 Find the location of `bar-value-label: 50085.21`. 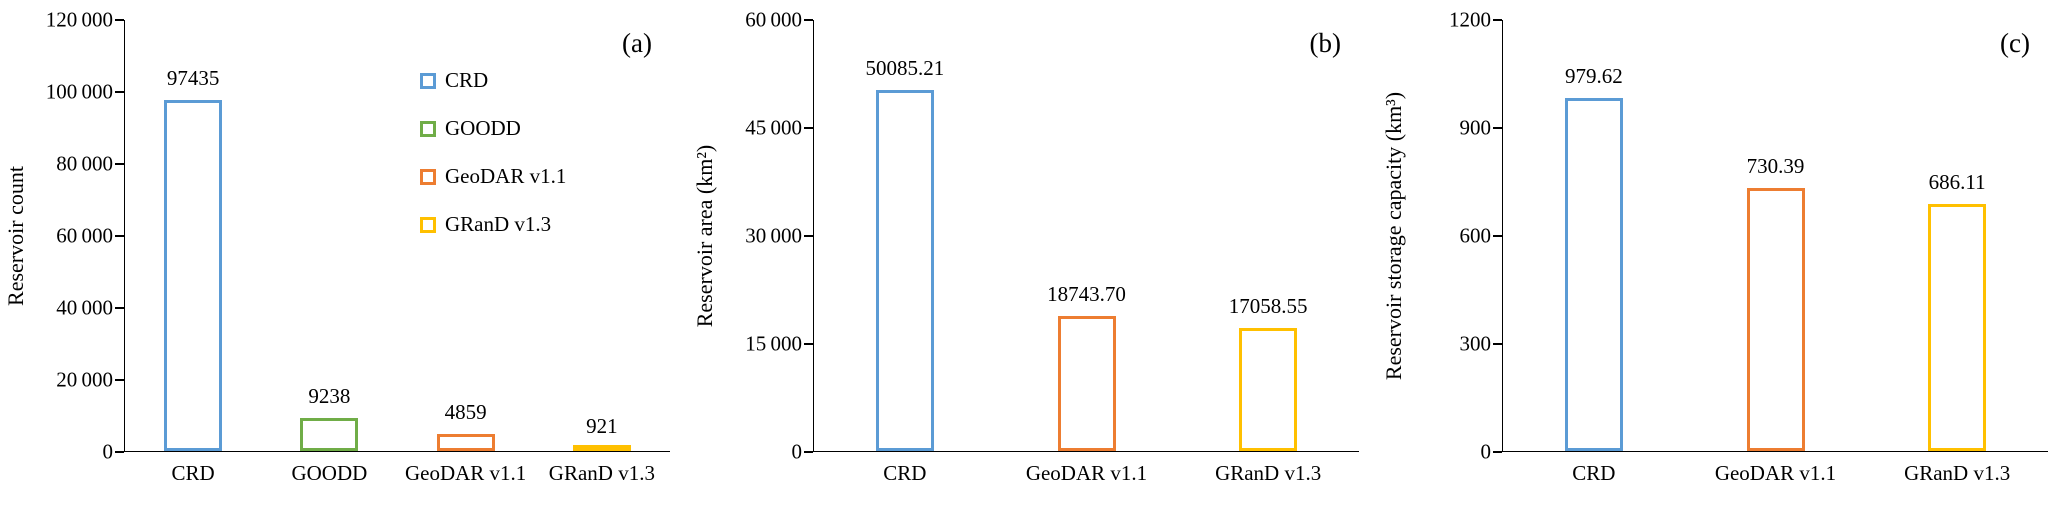

bar-value-label: 50085.21 is located at coordinates (905, 68).